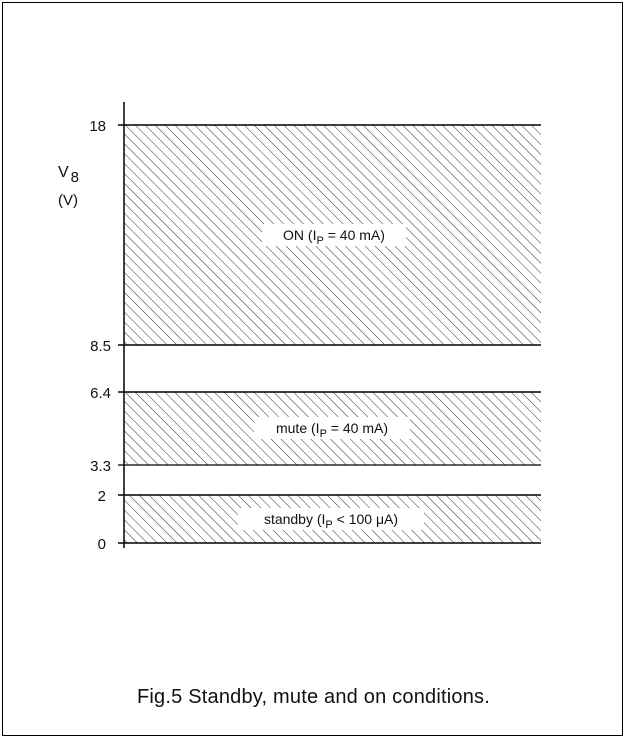 Image resolution: width=627 pixels, height=740 pixels. What do you see at coordinates (332, 430) in the screenshot?
I see `region-label-mute: mute (IP = 40 mA)` at bounding box center [332, 430].